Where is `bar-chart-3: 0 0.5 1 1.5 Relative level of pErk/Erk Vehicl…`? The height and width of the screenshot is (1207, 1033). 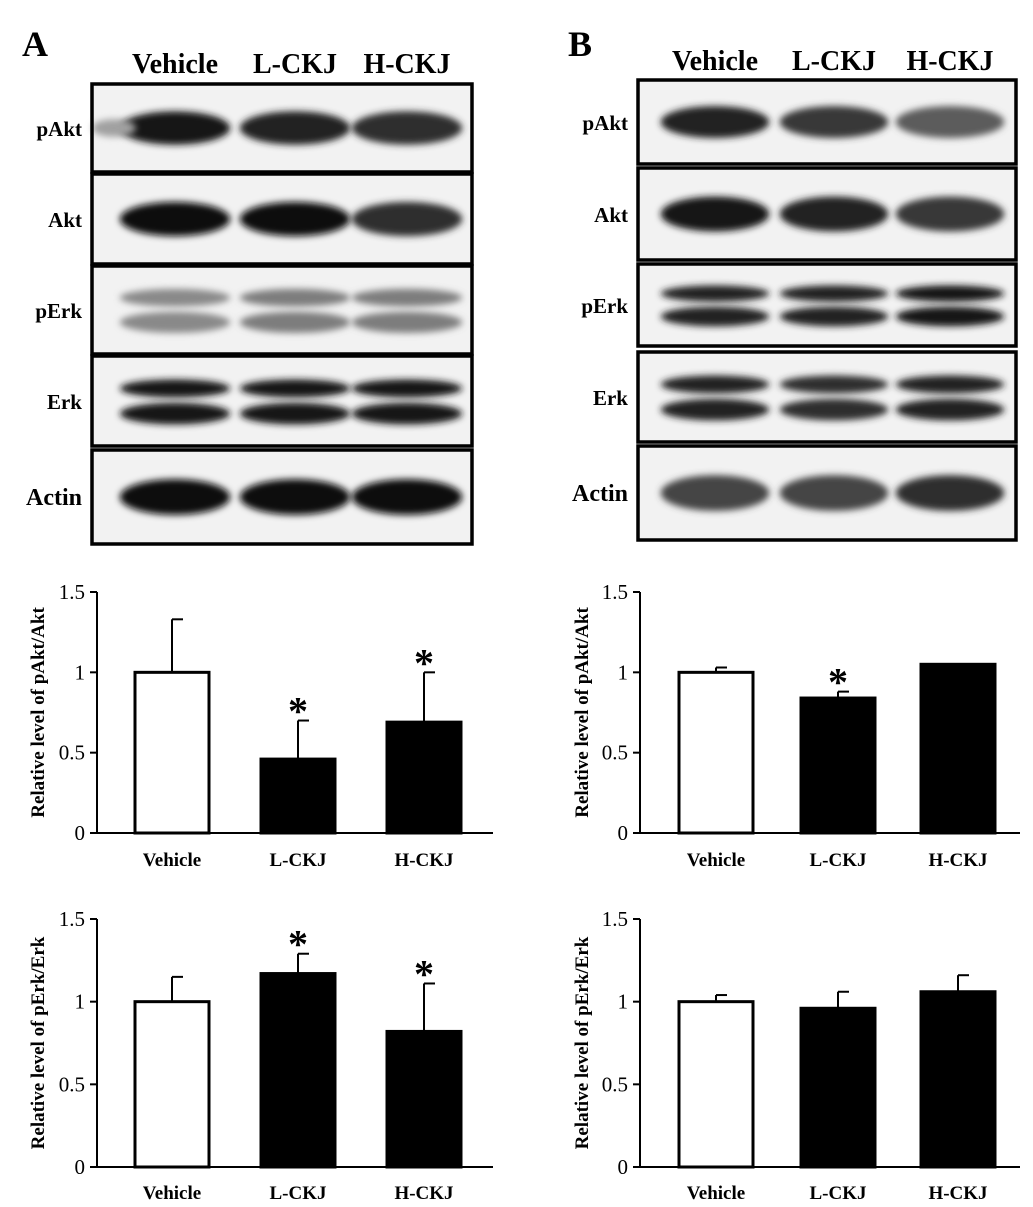
bar-chart-3: 0 0.5 1 1.5 Relative level of pErk/Erk Vehicl… is located at coordinates (260, 1055).